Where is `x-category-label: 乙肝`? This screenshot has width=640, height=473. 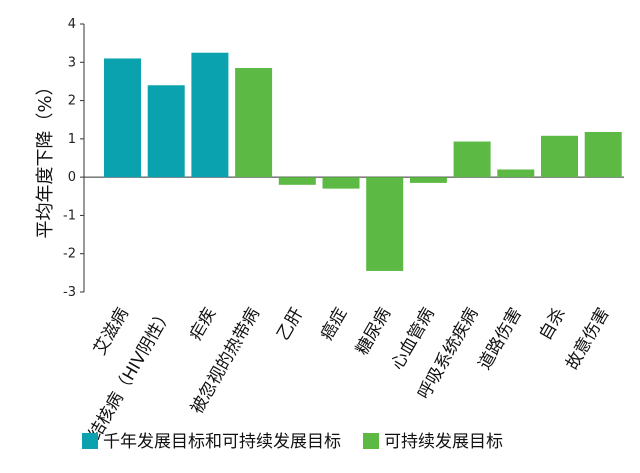
x-category-label: 乙肝 is located at coordinates (290, 324).